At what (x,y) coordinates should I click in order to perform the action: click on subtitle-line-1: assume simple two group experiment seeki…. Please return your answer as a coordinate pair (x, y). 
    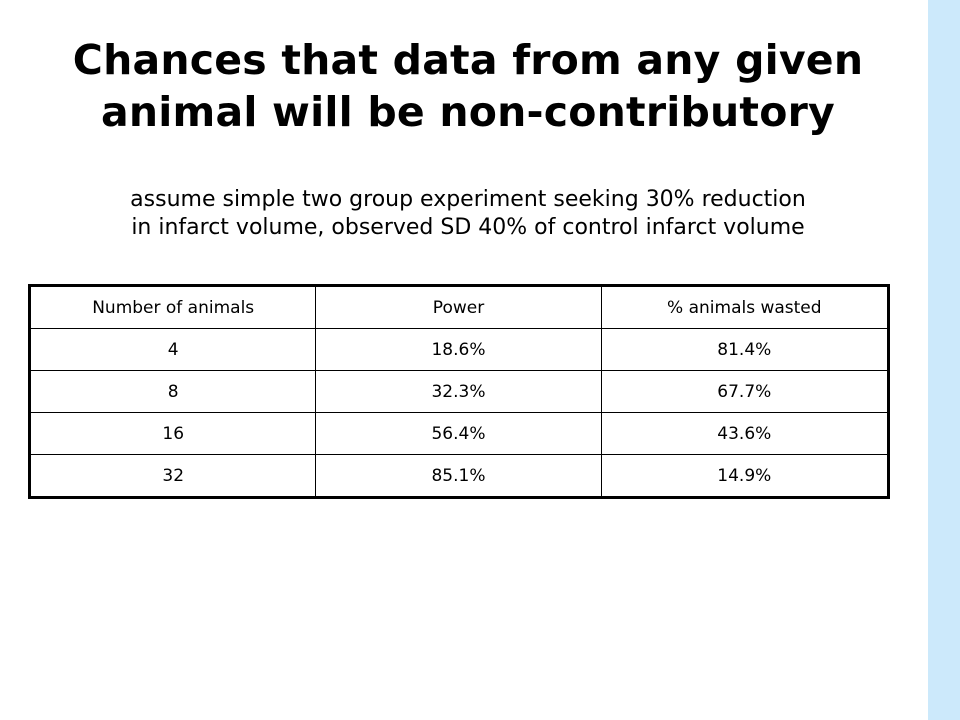
    Looking at the image, I should click on (468, 199).